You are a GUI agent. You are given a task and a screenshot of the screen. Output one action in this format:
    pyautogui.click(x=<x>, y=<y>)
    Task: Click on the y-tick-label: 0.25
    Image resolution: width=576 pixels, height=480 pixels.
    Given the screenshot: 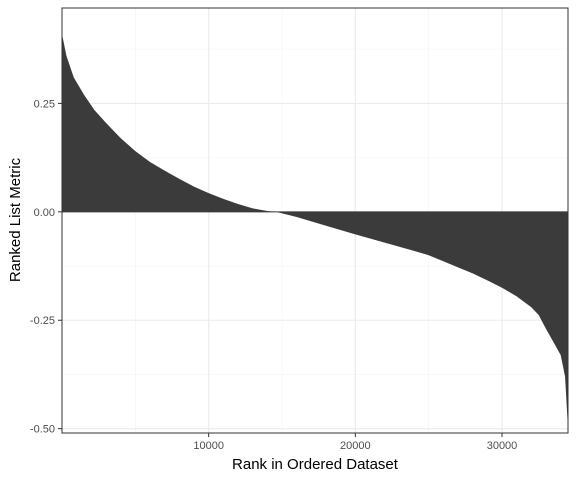 What is the action you would take?
    pyautogui.click(x=44, y=104)
    